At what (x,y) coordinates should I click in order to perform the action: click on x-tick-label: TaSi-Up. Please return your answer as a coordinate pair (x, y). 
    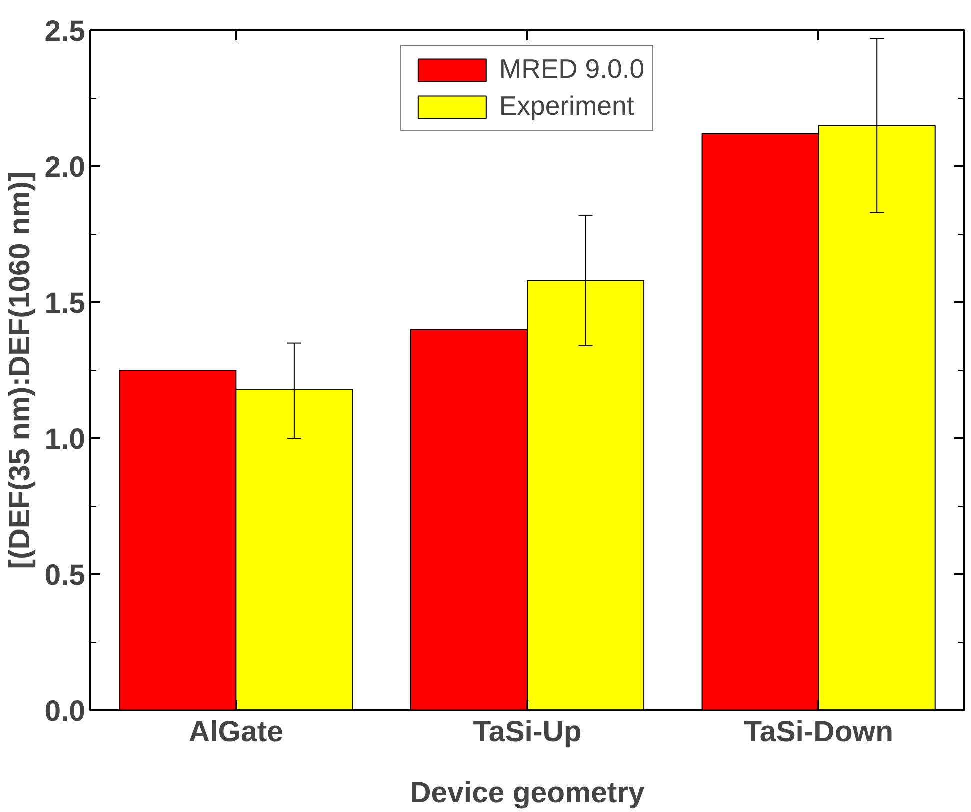
    Looking at the image, I should click on (527, 732).